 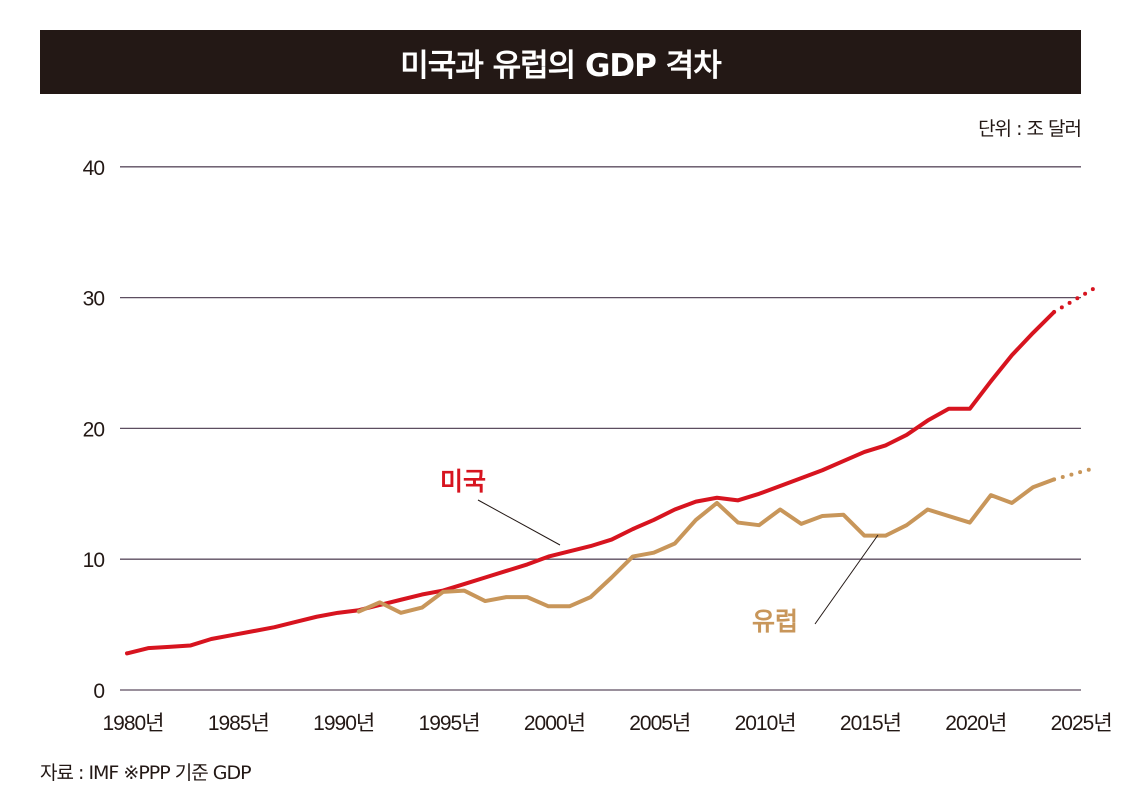 I want to click on europe-series-line, so click(x=706, y=546).